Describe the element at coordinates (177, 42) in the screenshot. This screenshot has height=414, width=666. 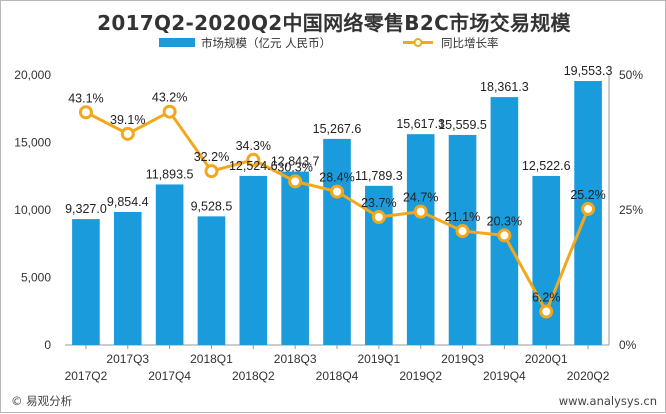
I see `legend-swatch-bar` at that location.